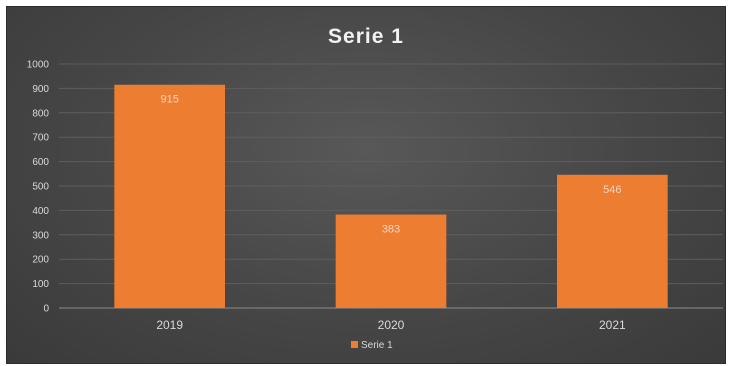 This screenshot has height=366, width=730. Describe the element at coordinates (40, 187) in the screenshot. I see `y-tick-label: 500` at that location.